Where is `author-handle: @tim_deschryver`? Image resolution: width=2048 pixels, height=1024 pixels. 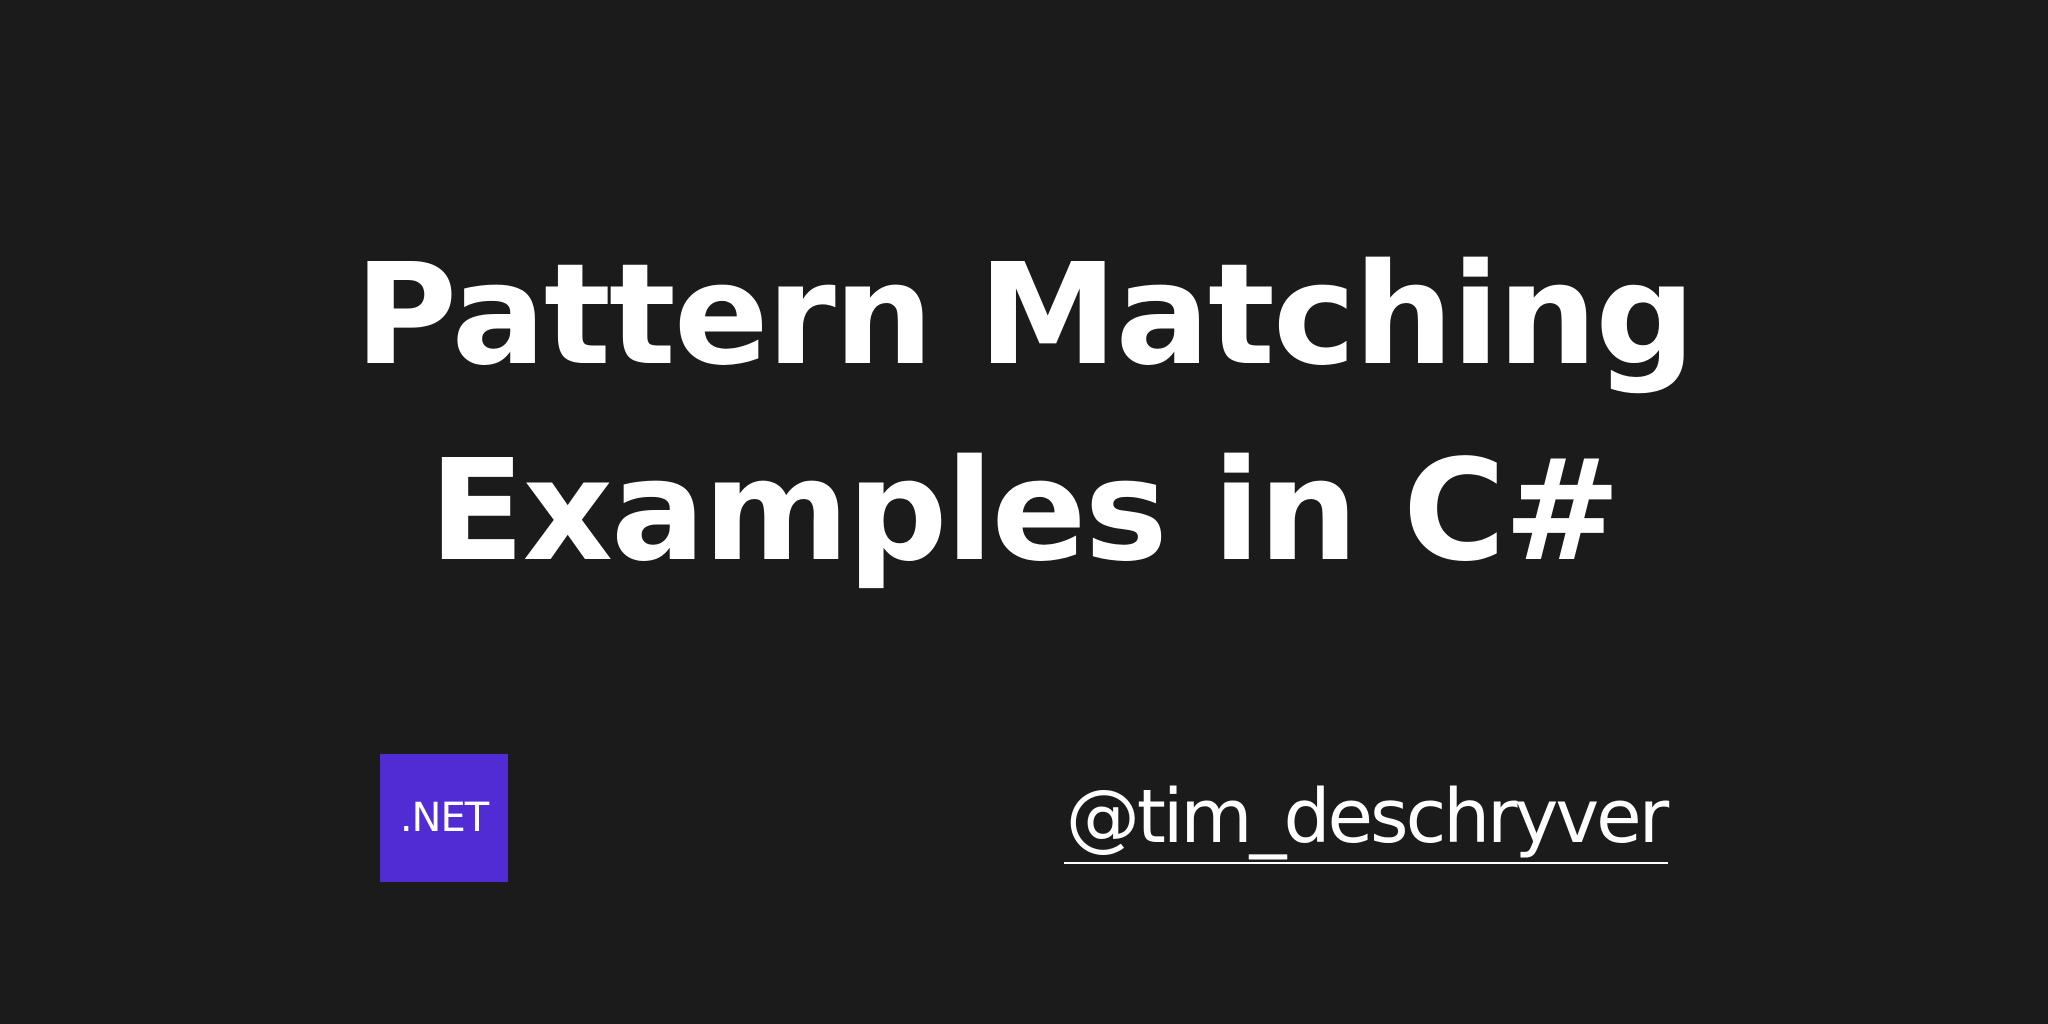 author-handle: @tim_deschryver is located at coordinates (1366, 819).